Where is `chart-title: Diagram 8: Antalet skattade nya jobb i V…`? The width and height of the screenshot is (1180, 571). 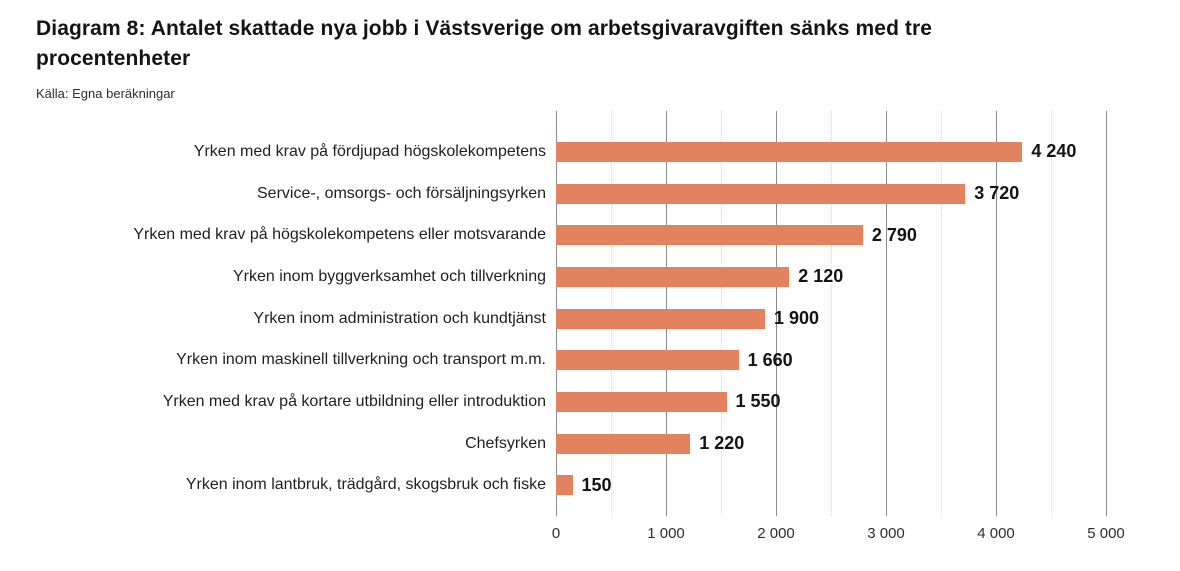 chart-title: Diagram 8: Antalet skattade nya jobb i V… is located at coordinates (484, 43).